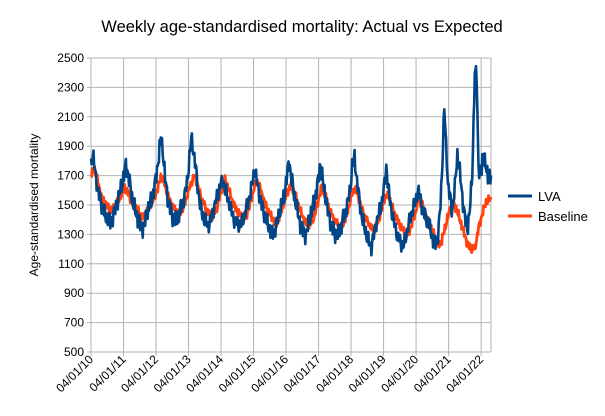 This screenshot has height=416, width=605. I want to click on y-tick-label: 700, so click(74, 323).